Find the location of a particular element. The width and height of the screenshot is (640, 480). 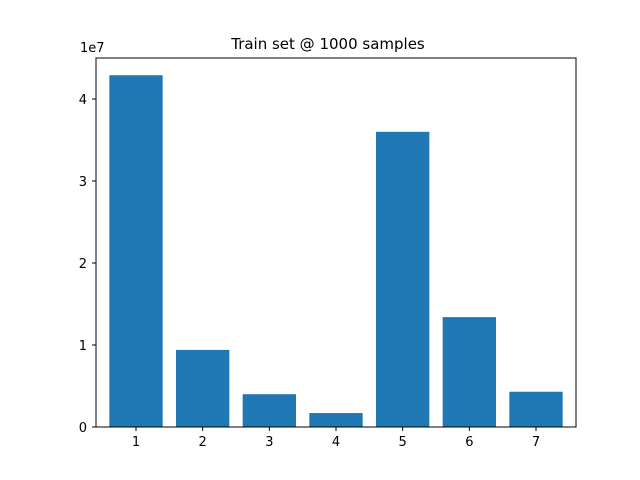

x-tick-label: 2 is located at coordinates (203, 442).